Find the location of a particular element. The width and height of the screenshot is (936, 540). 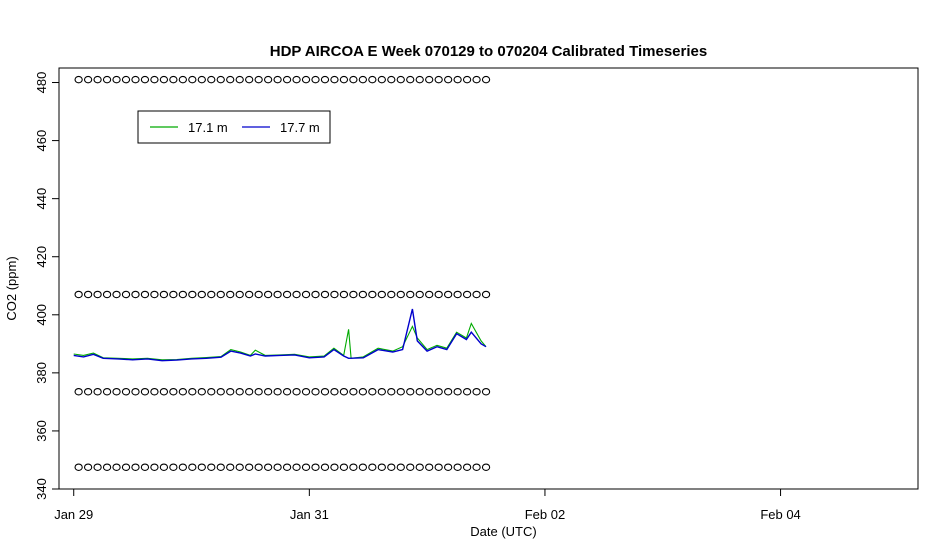

y-tick-label: 460 is located at coordinates (41, 141).